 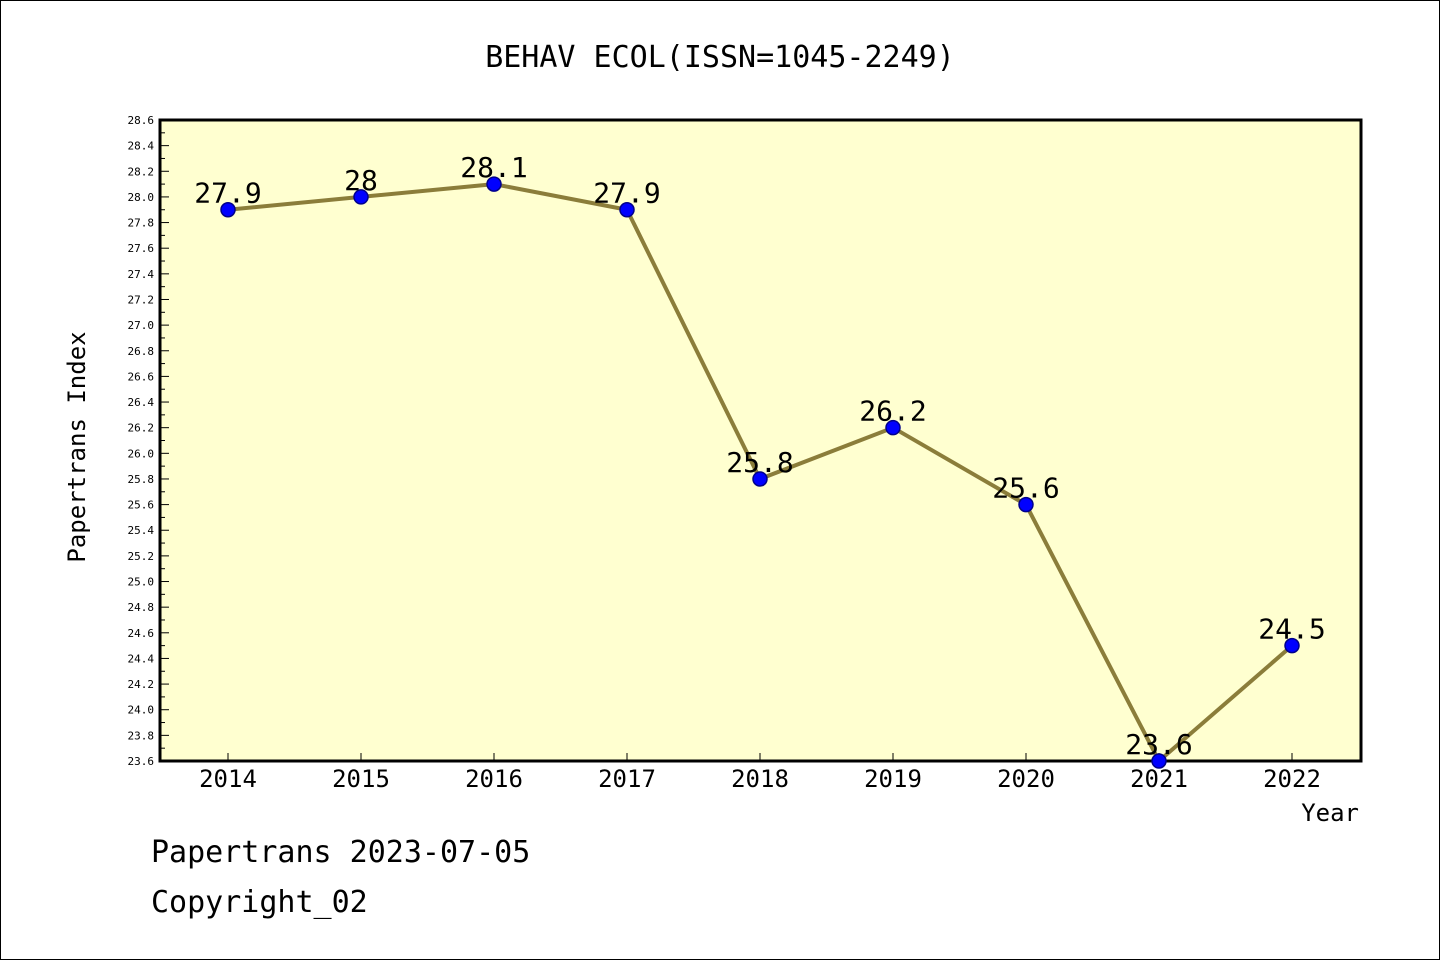 I want to click on y-tick-label: 27.0, so click(x=141, y=325).